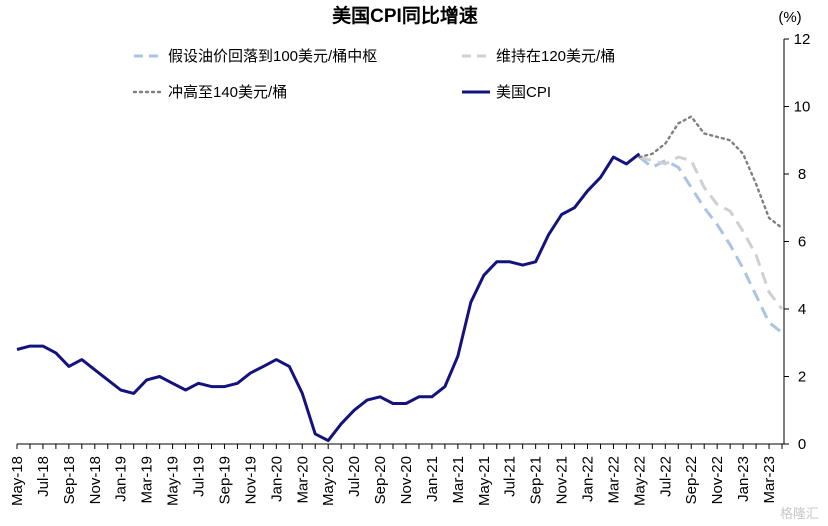 The width and height of the screenshot is (828, 526). Describe the element at coordinates (173, 481) in the screenshot. I see `x-tick-label: May-19` at that location.